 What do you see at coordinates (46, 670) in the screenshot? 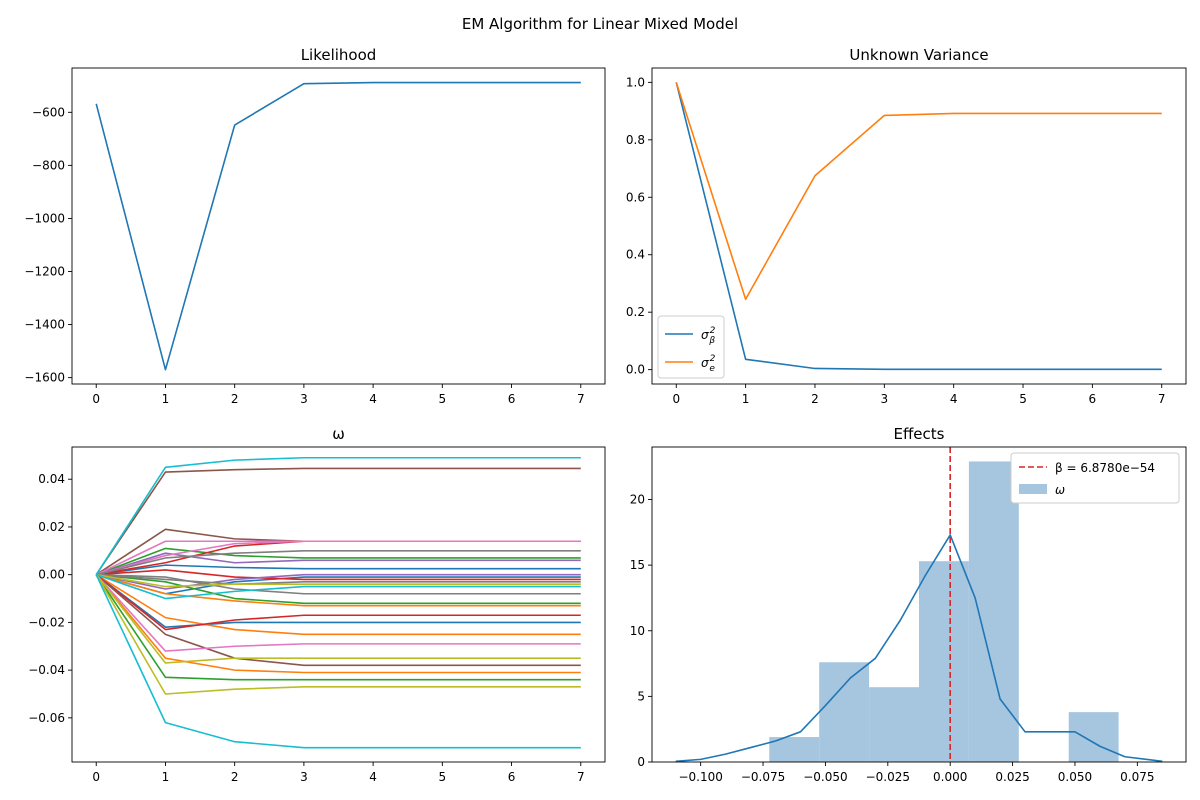
I see `y-tick-label: −0.04` at bounding box center [46, 670].